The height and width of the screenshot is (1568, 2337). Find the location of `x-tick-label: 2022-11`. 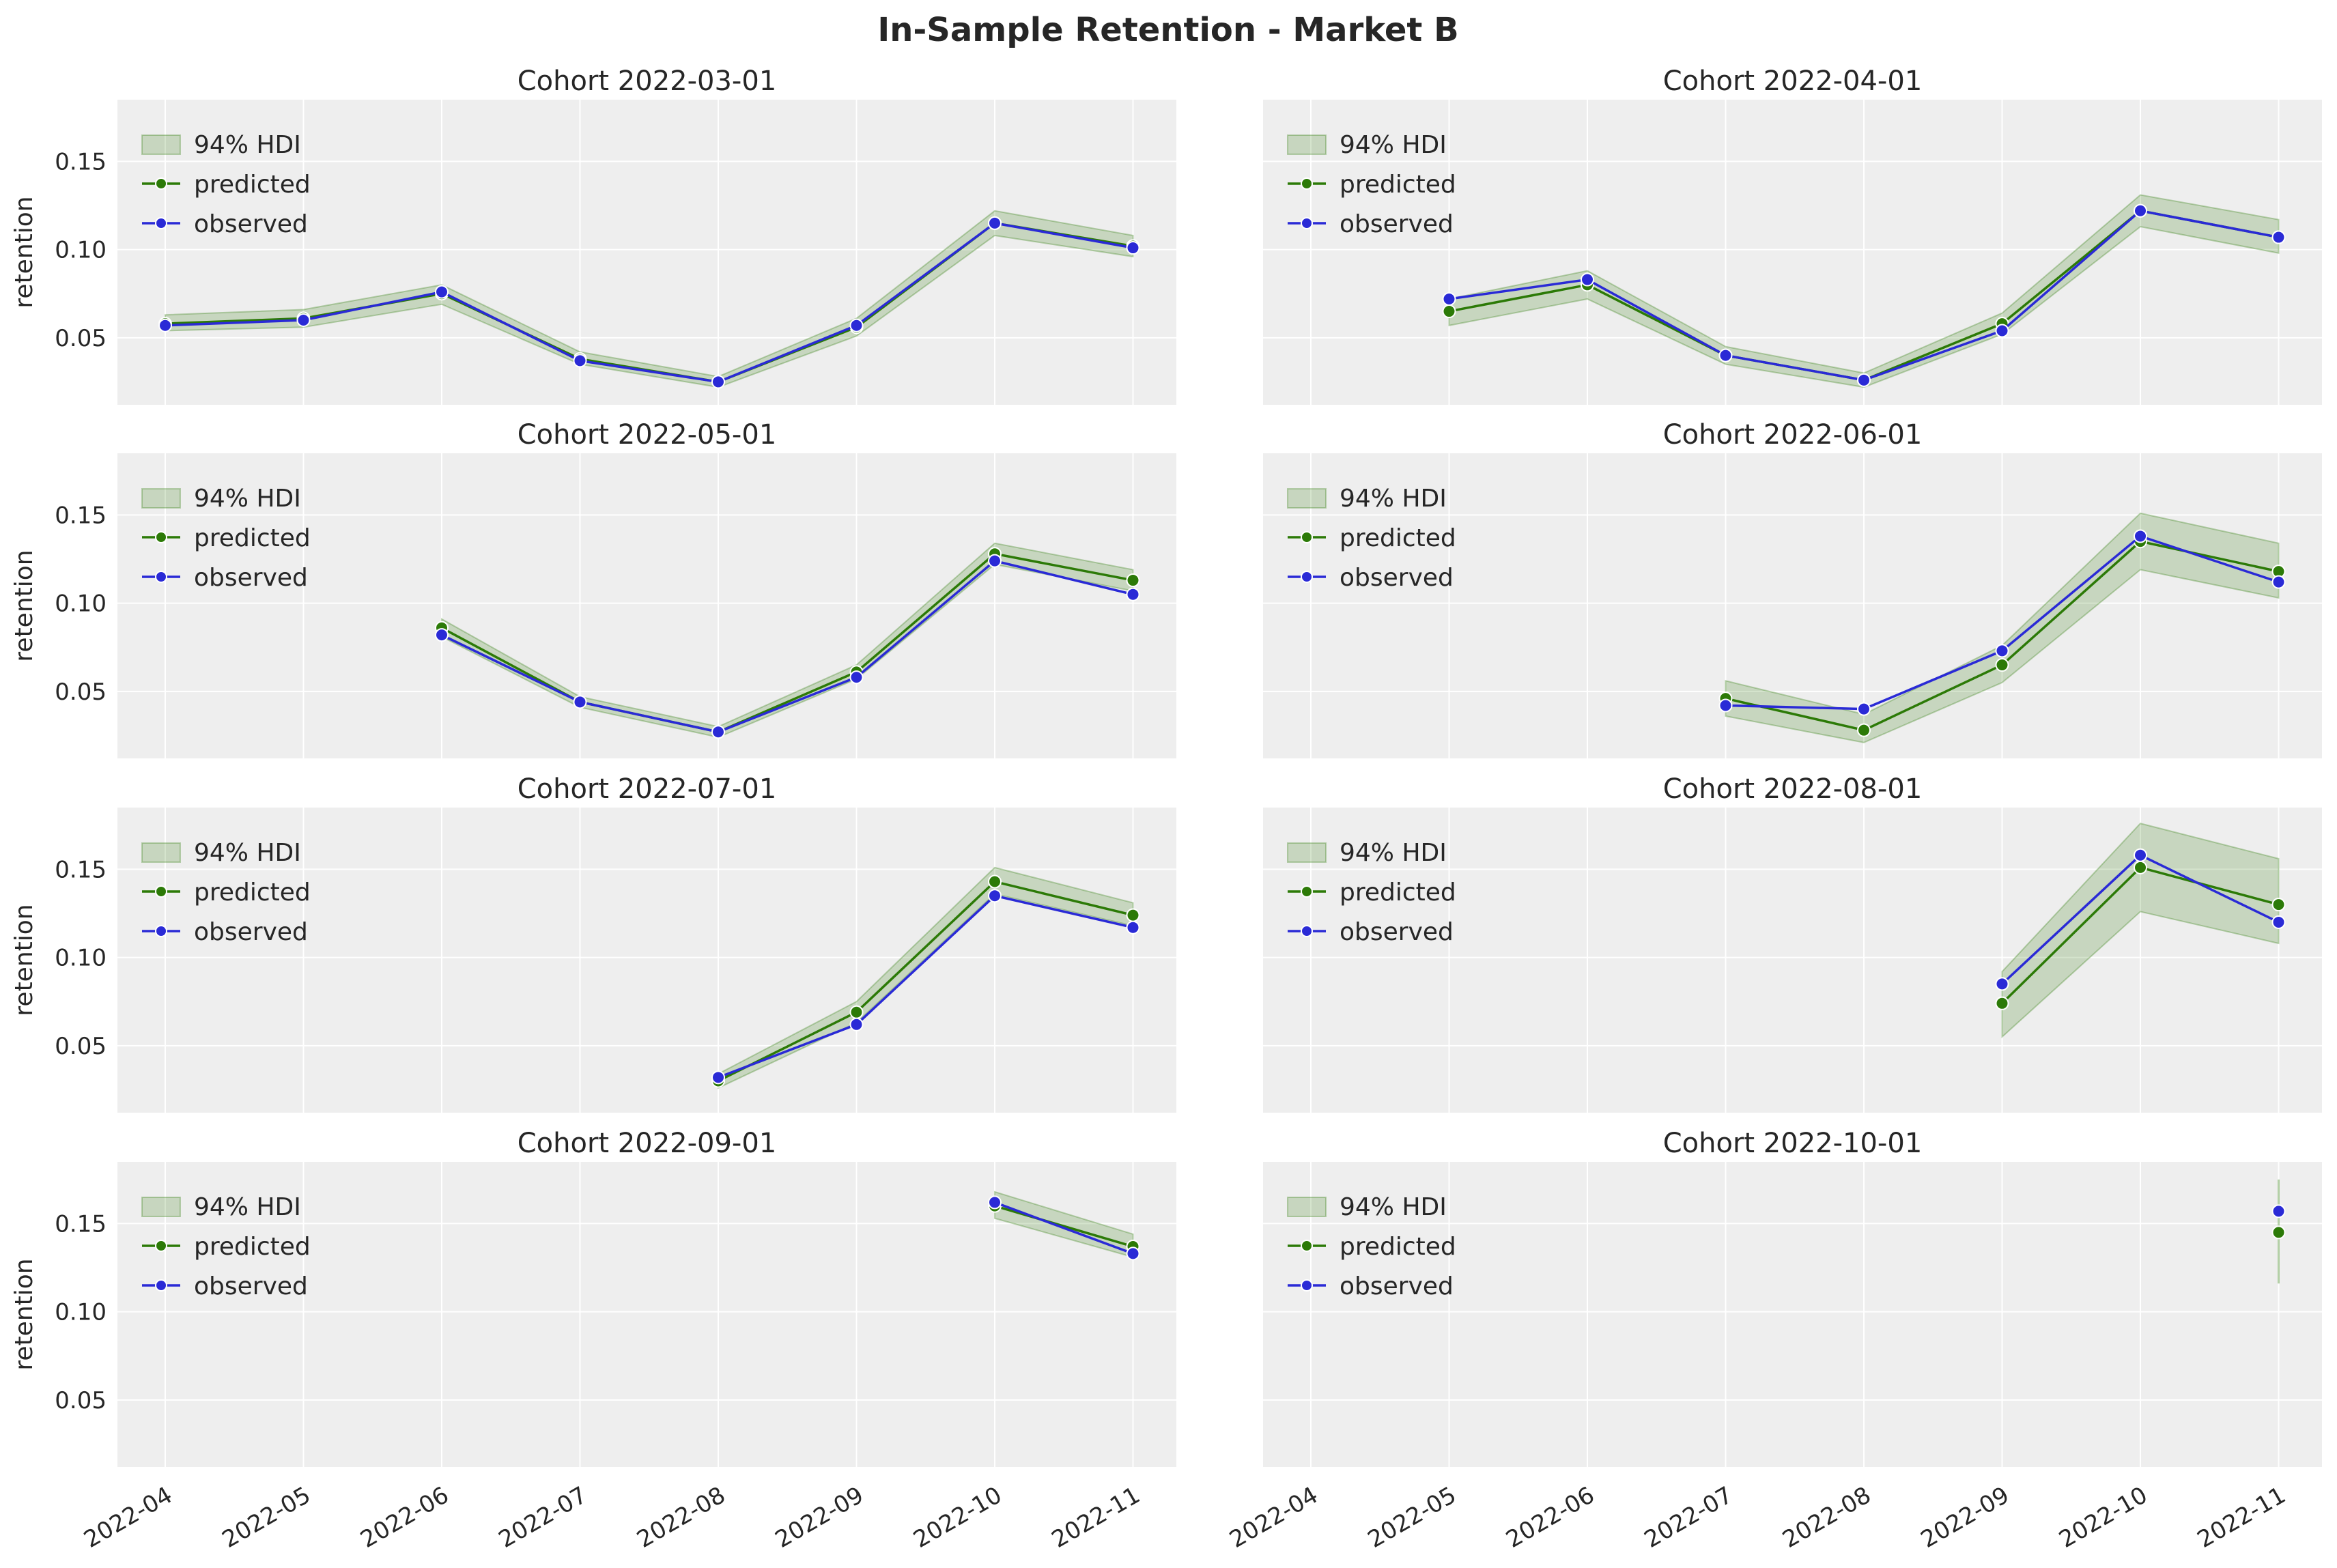

x-tick-label: 2022-11 is located at coordinates (2242, 1517).